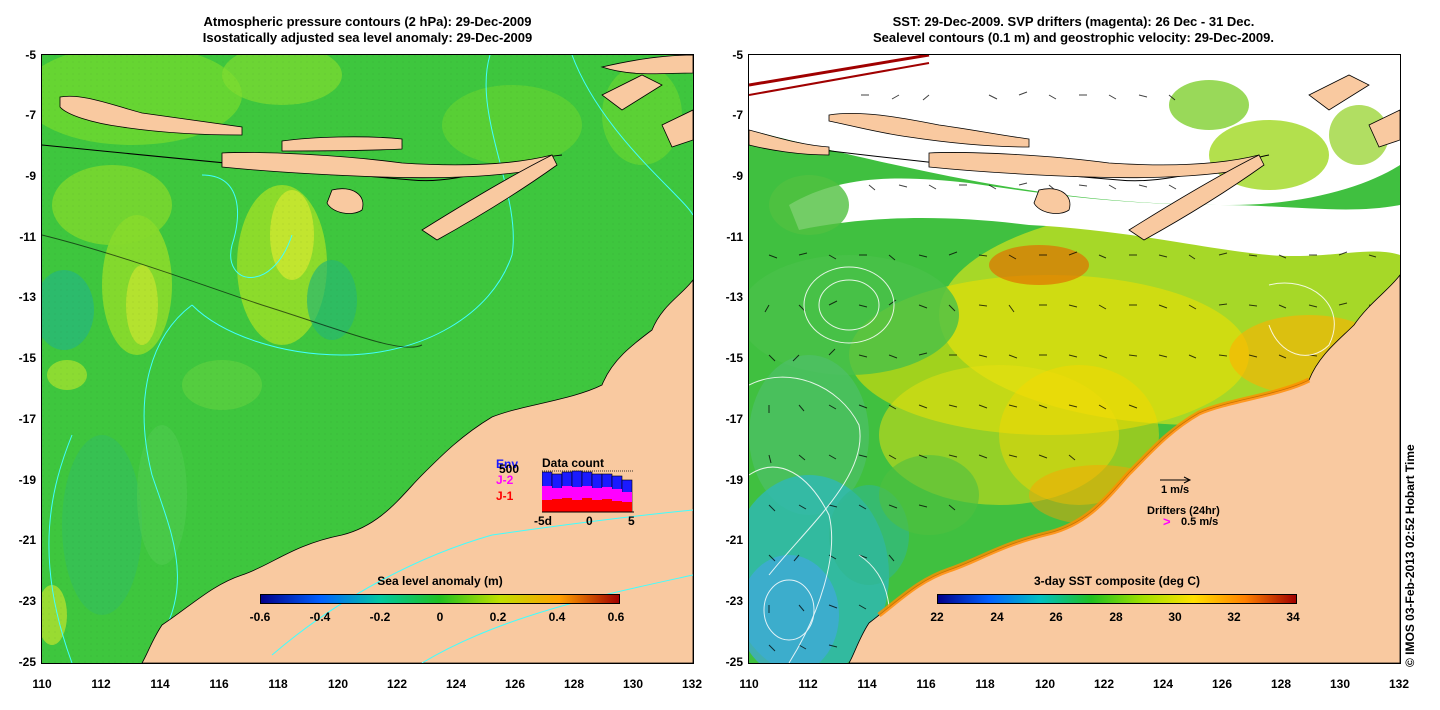  I want to click on drifter-scale-arrow-icon: >, so click(1167, 521).